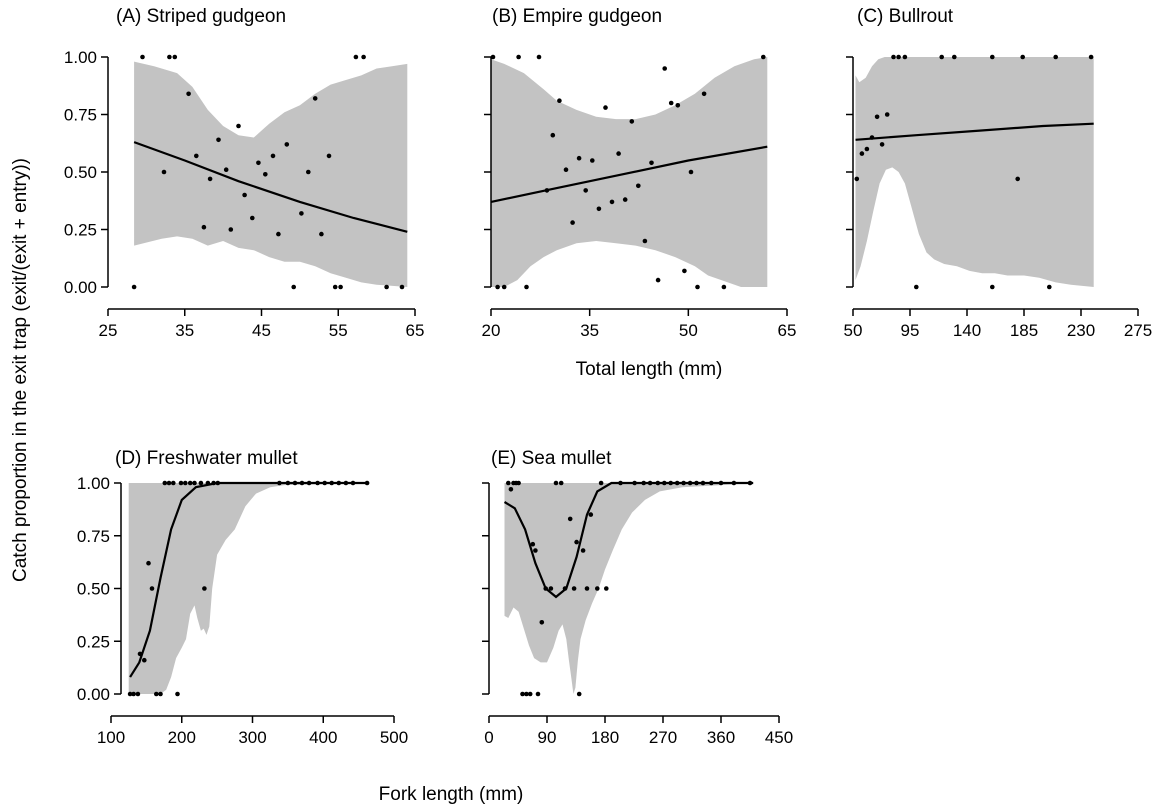 The image size is (1169, 810). Describe the element at coordinates (111, 737) in the screenshot. I see `x-tick-label: 100` at that location.